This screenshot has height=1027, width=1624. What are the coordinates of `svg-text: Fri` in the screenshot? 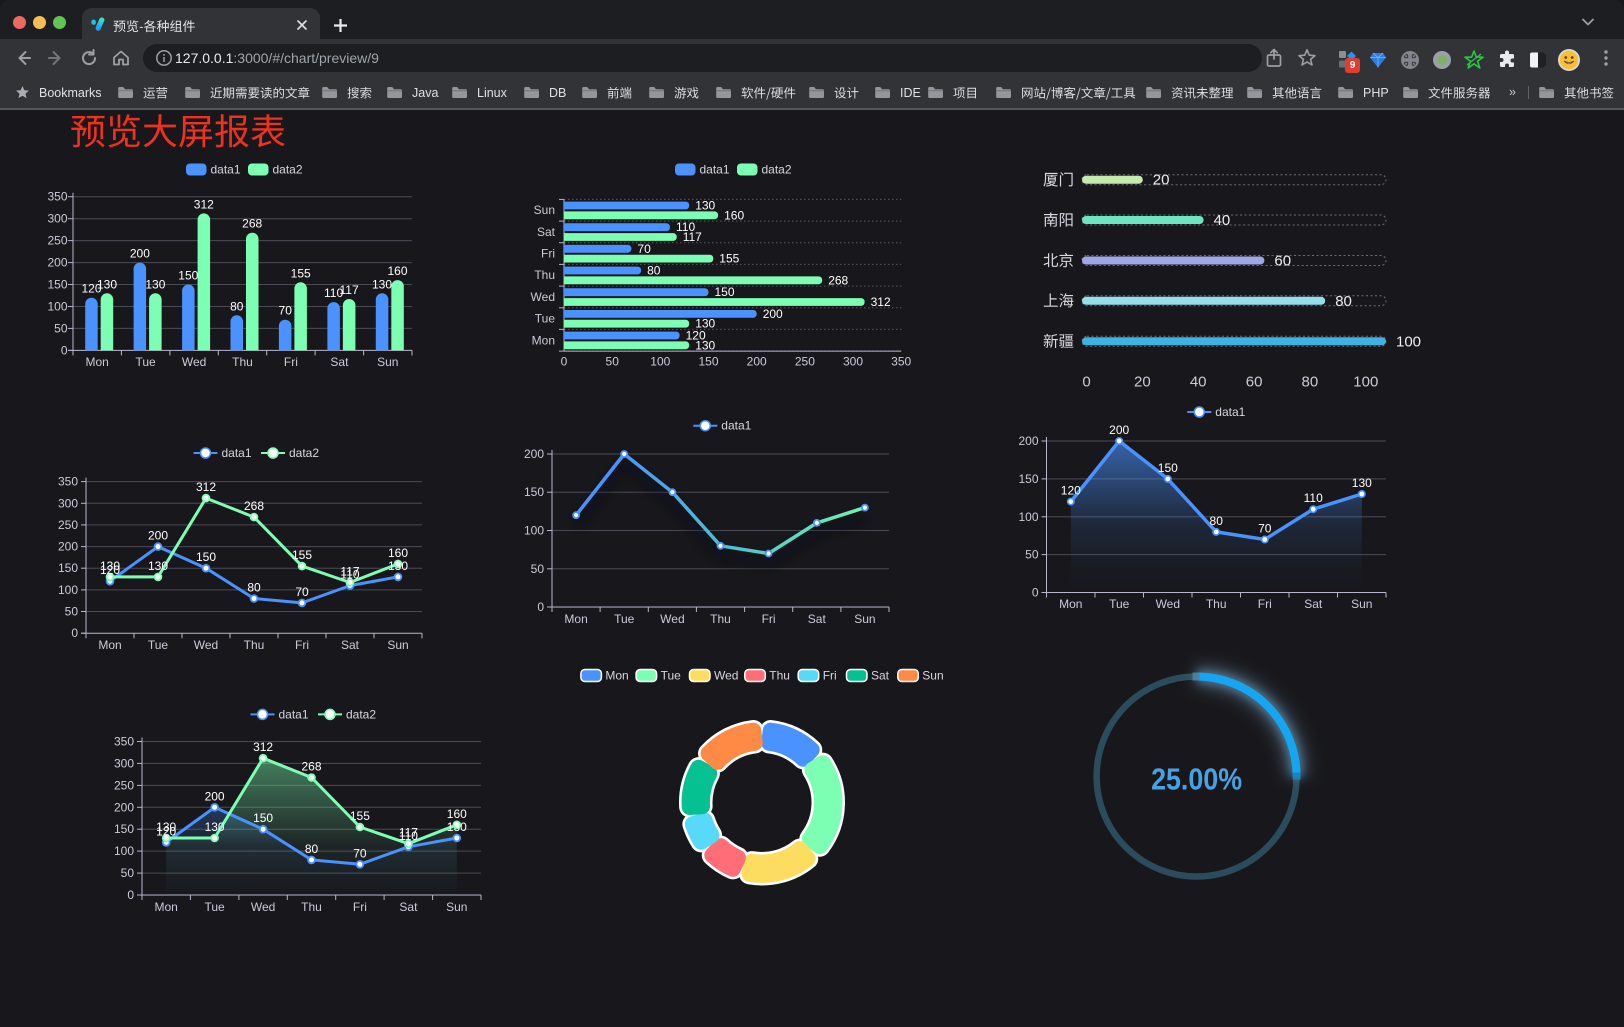 It's located at (360, 907).